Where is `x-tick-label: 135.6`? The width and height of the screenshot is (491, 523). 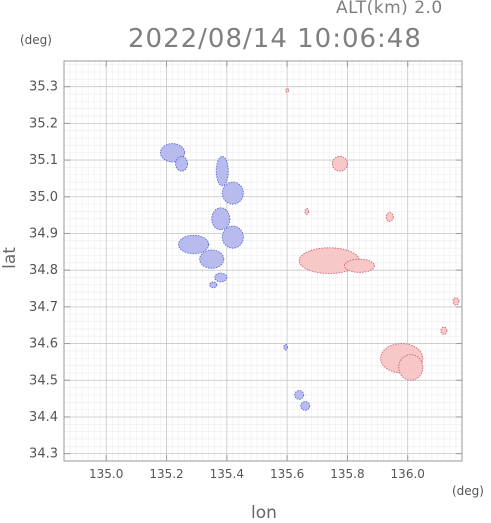
x-tick-label: 135.6 is located at coordinates (287, 474).